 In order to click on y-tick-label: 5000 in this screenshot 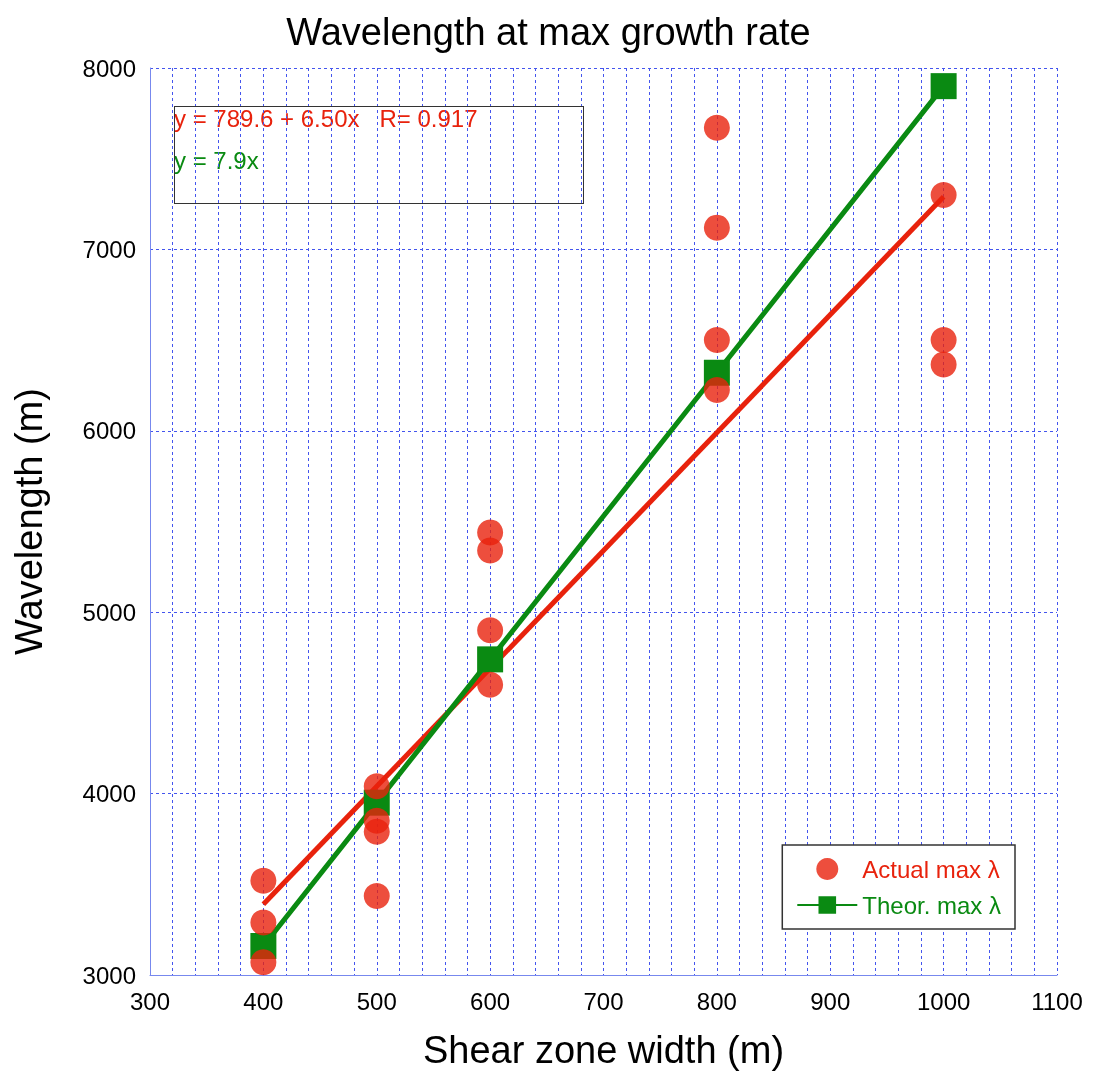, I will do `click(109, 612)`.